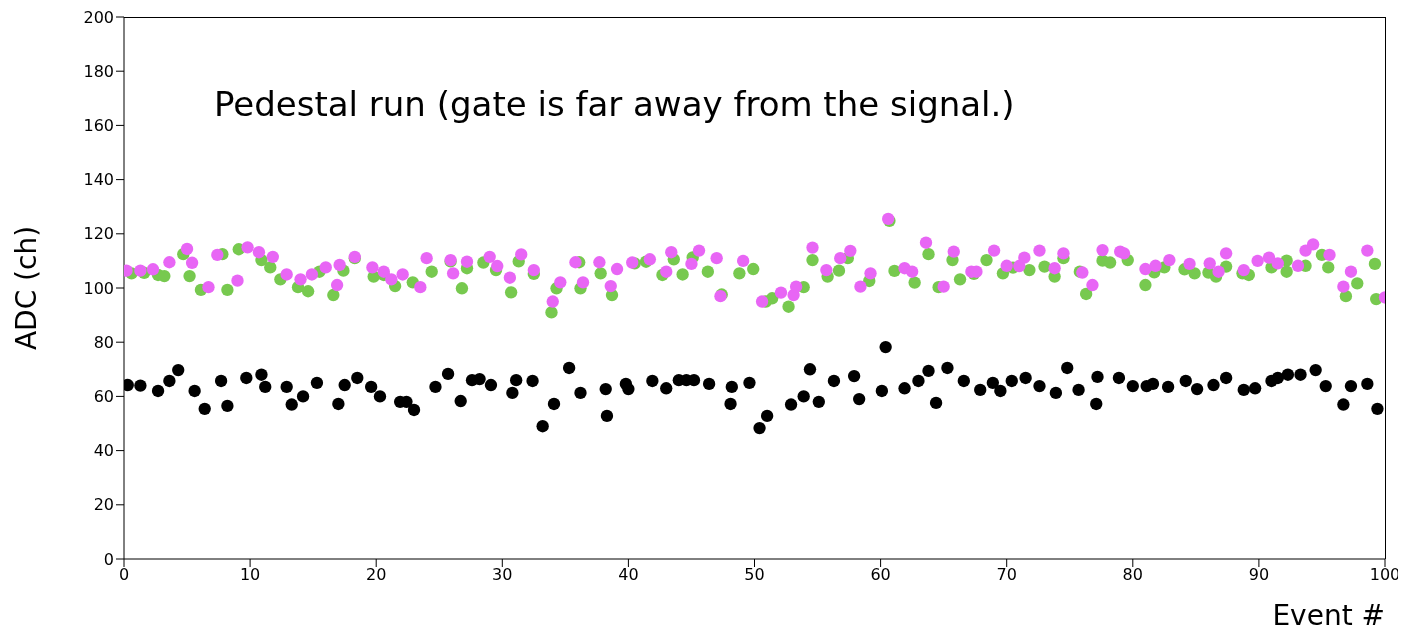 The width and height of the screenshot is (1406, 633). Describe the element at coordinates (1328, 615) in the screenshot. I see `x-axis-title: Event #` at that location.